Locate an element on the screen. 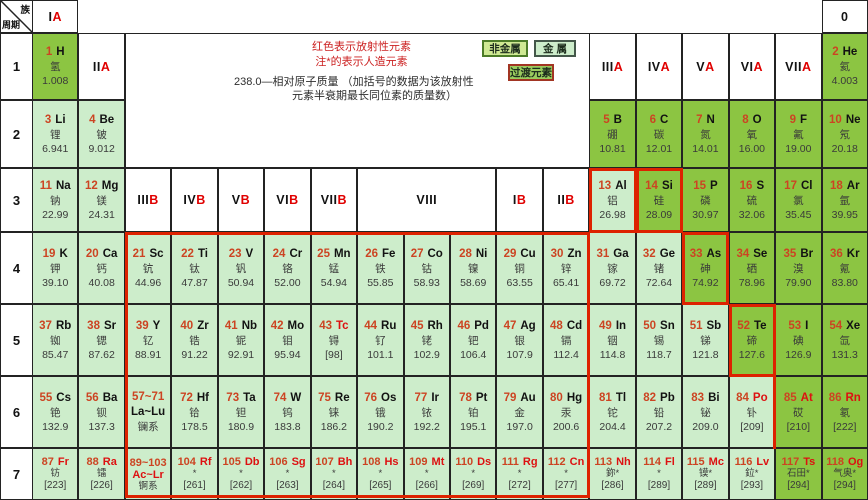 Image resolution: width=868 pixels, height=500 pixels. element-mass: 183.8 is located at coordinates (287, 426).